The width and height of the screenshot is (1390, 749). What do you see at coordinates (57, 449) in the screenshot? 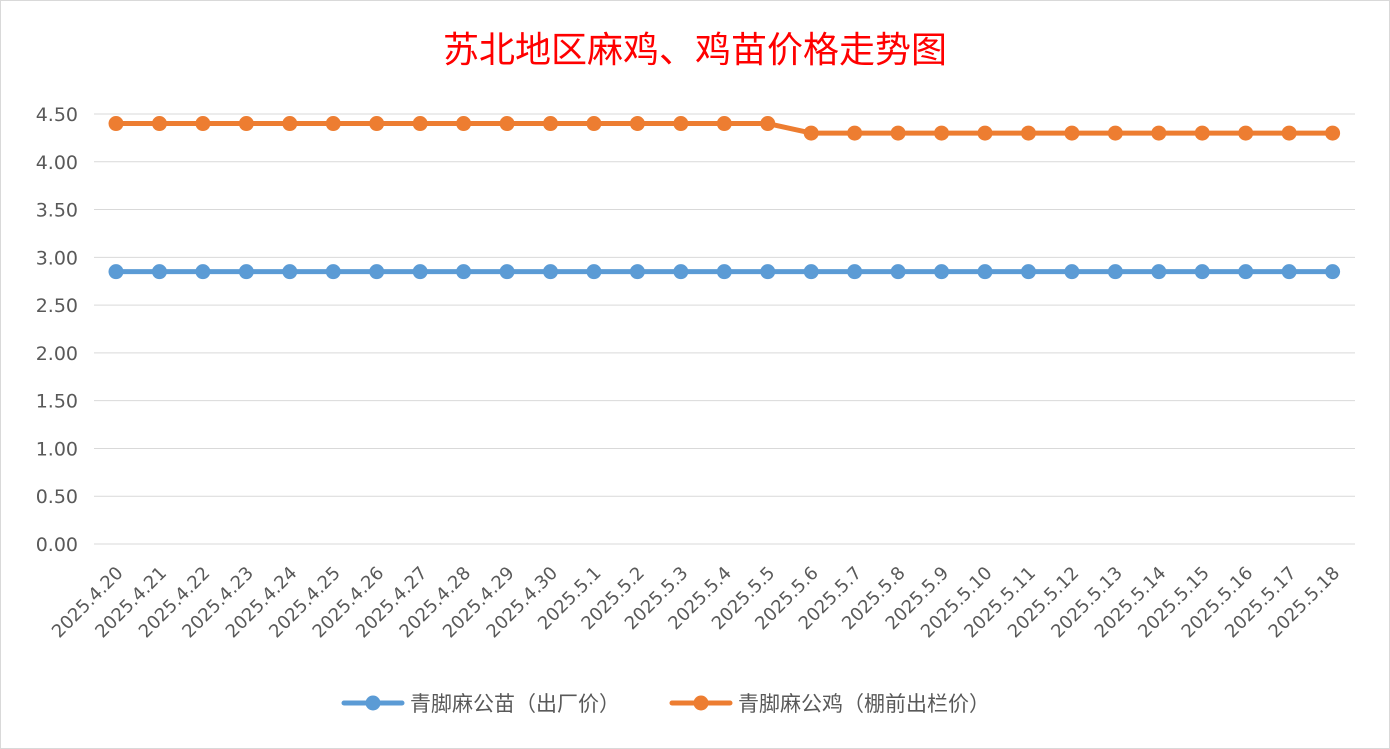
I see `y-tick-label: 1.00` at bounding box center [57, 449].